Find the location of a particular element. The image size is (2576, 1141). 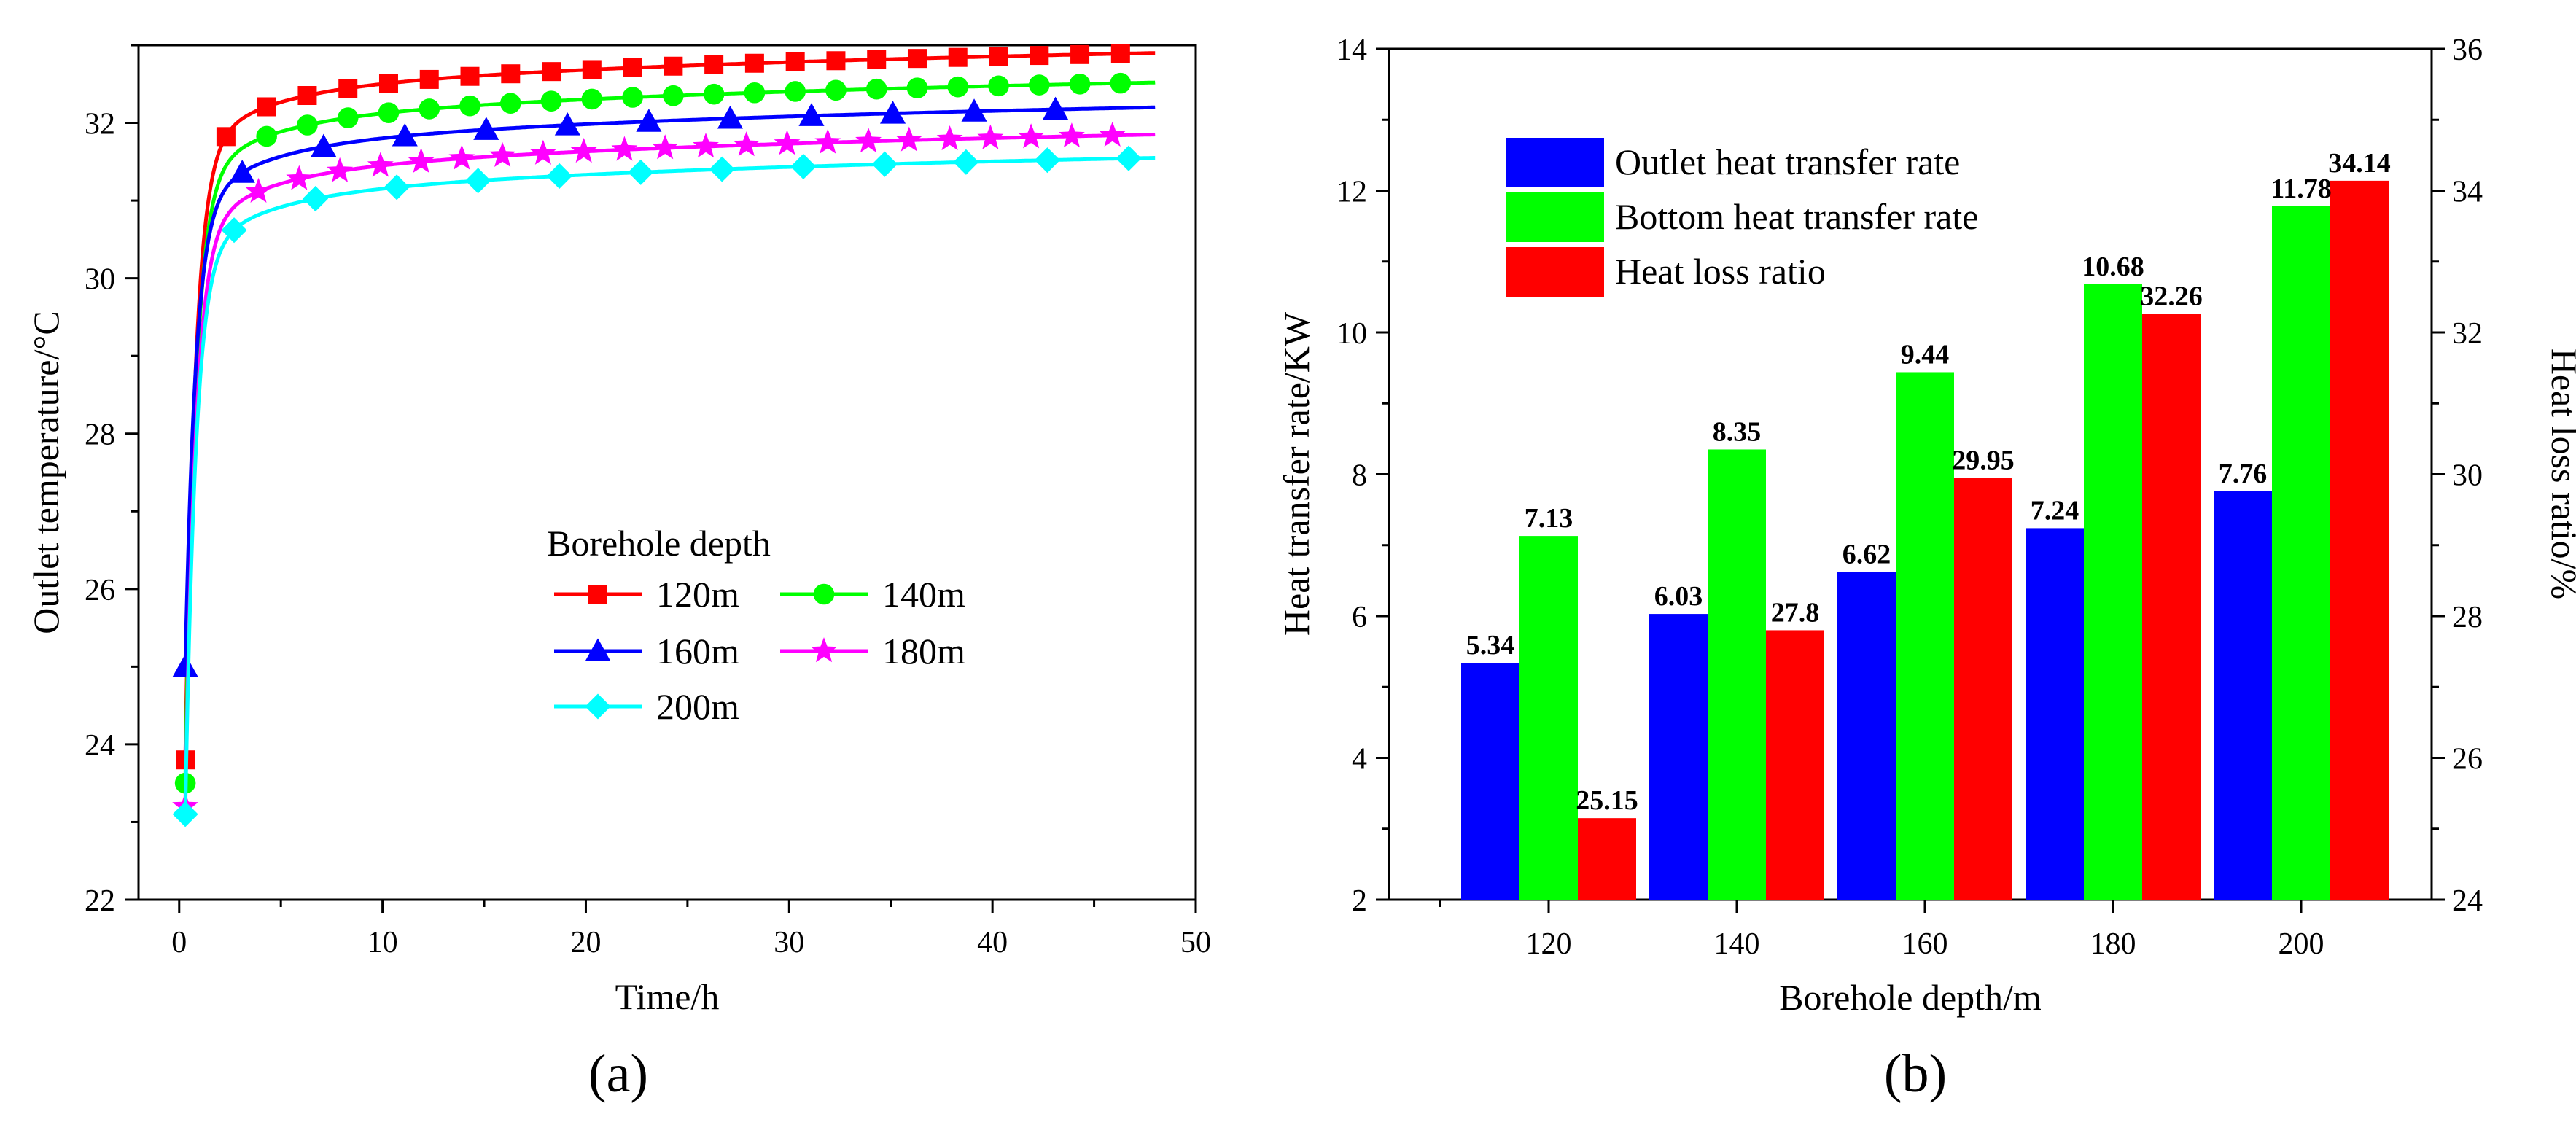

y2-tick-label: 26 is located at coordinates (2467, 760).